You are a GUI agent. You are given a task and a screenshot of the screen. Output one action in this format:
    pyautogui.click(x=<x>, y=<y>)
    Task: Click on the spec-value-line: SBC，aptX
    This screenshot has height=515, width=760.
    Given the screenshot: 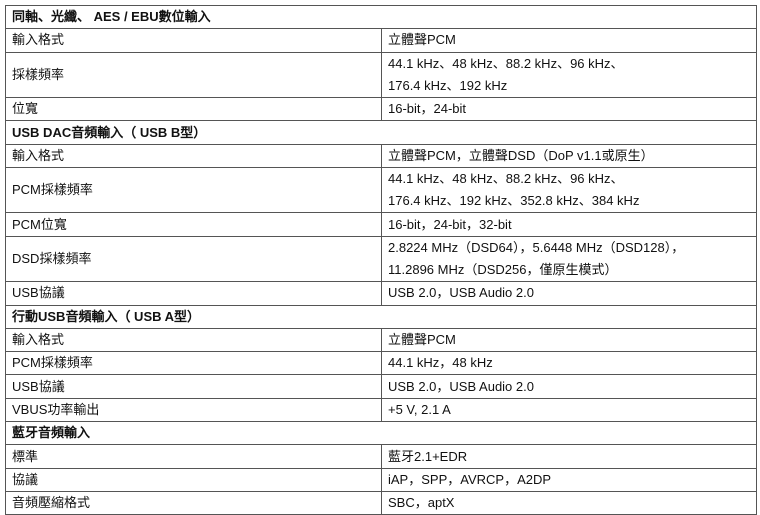 What is the action you would take?
    pyautogui.click(x=421, y=503)
    